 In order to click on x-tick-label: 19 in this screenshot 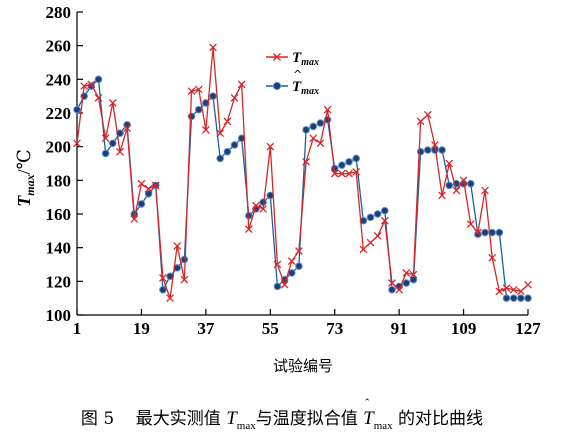, I will do `click(141, 328)`.